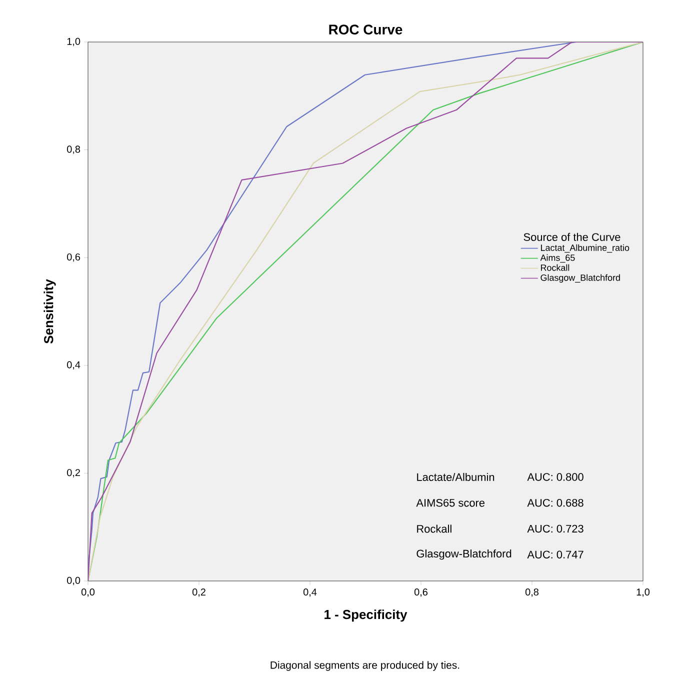 The width and height of the screenshot is (675, 683). Describe the element at coordinates (555, 267) in the screenshot. I see `legend-label: Rockall` at that location.